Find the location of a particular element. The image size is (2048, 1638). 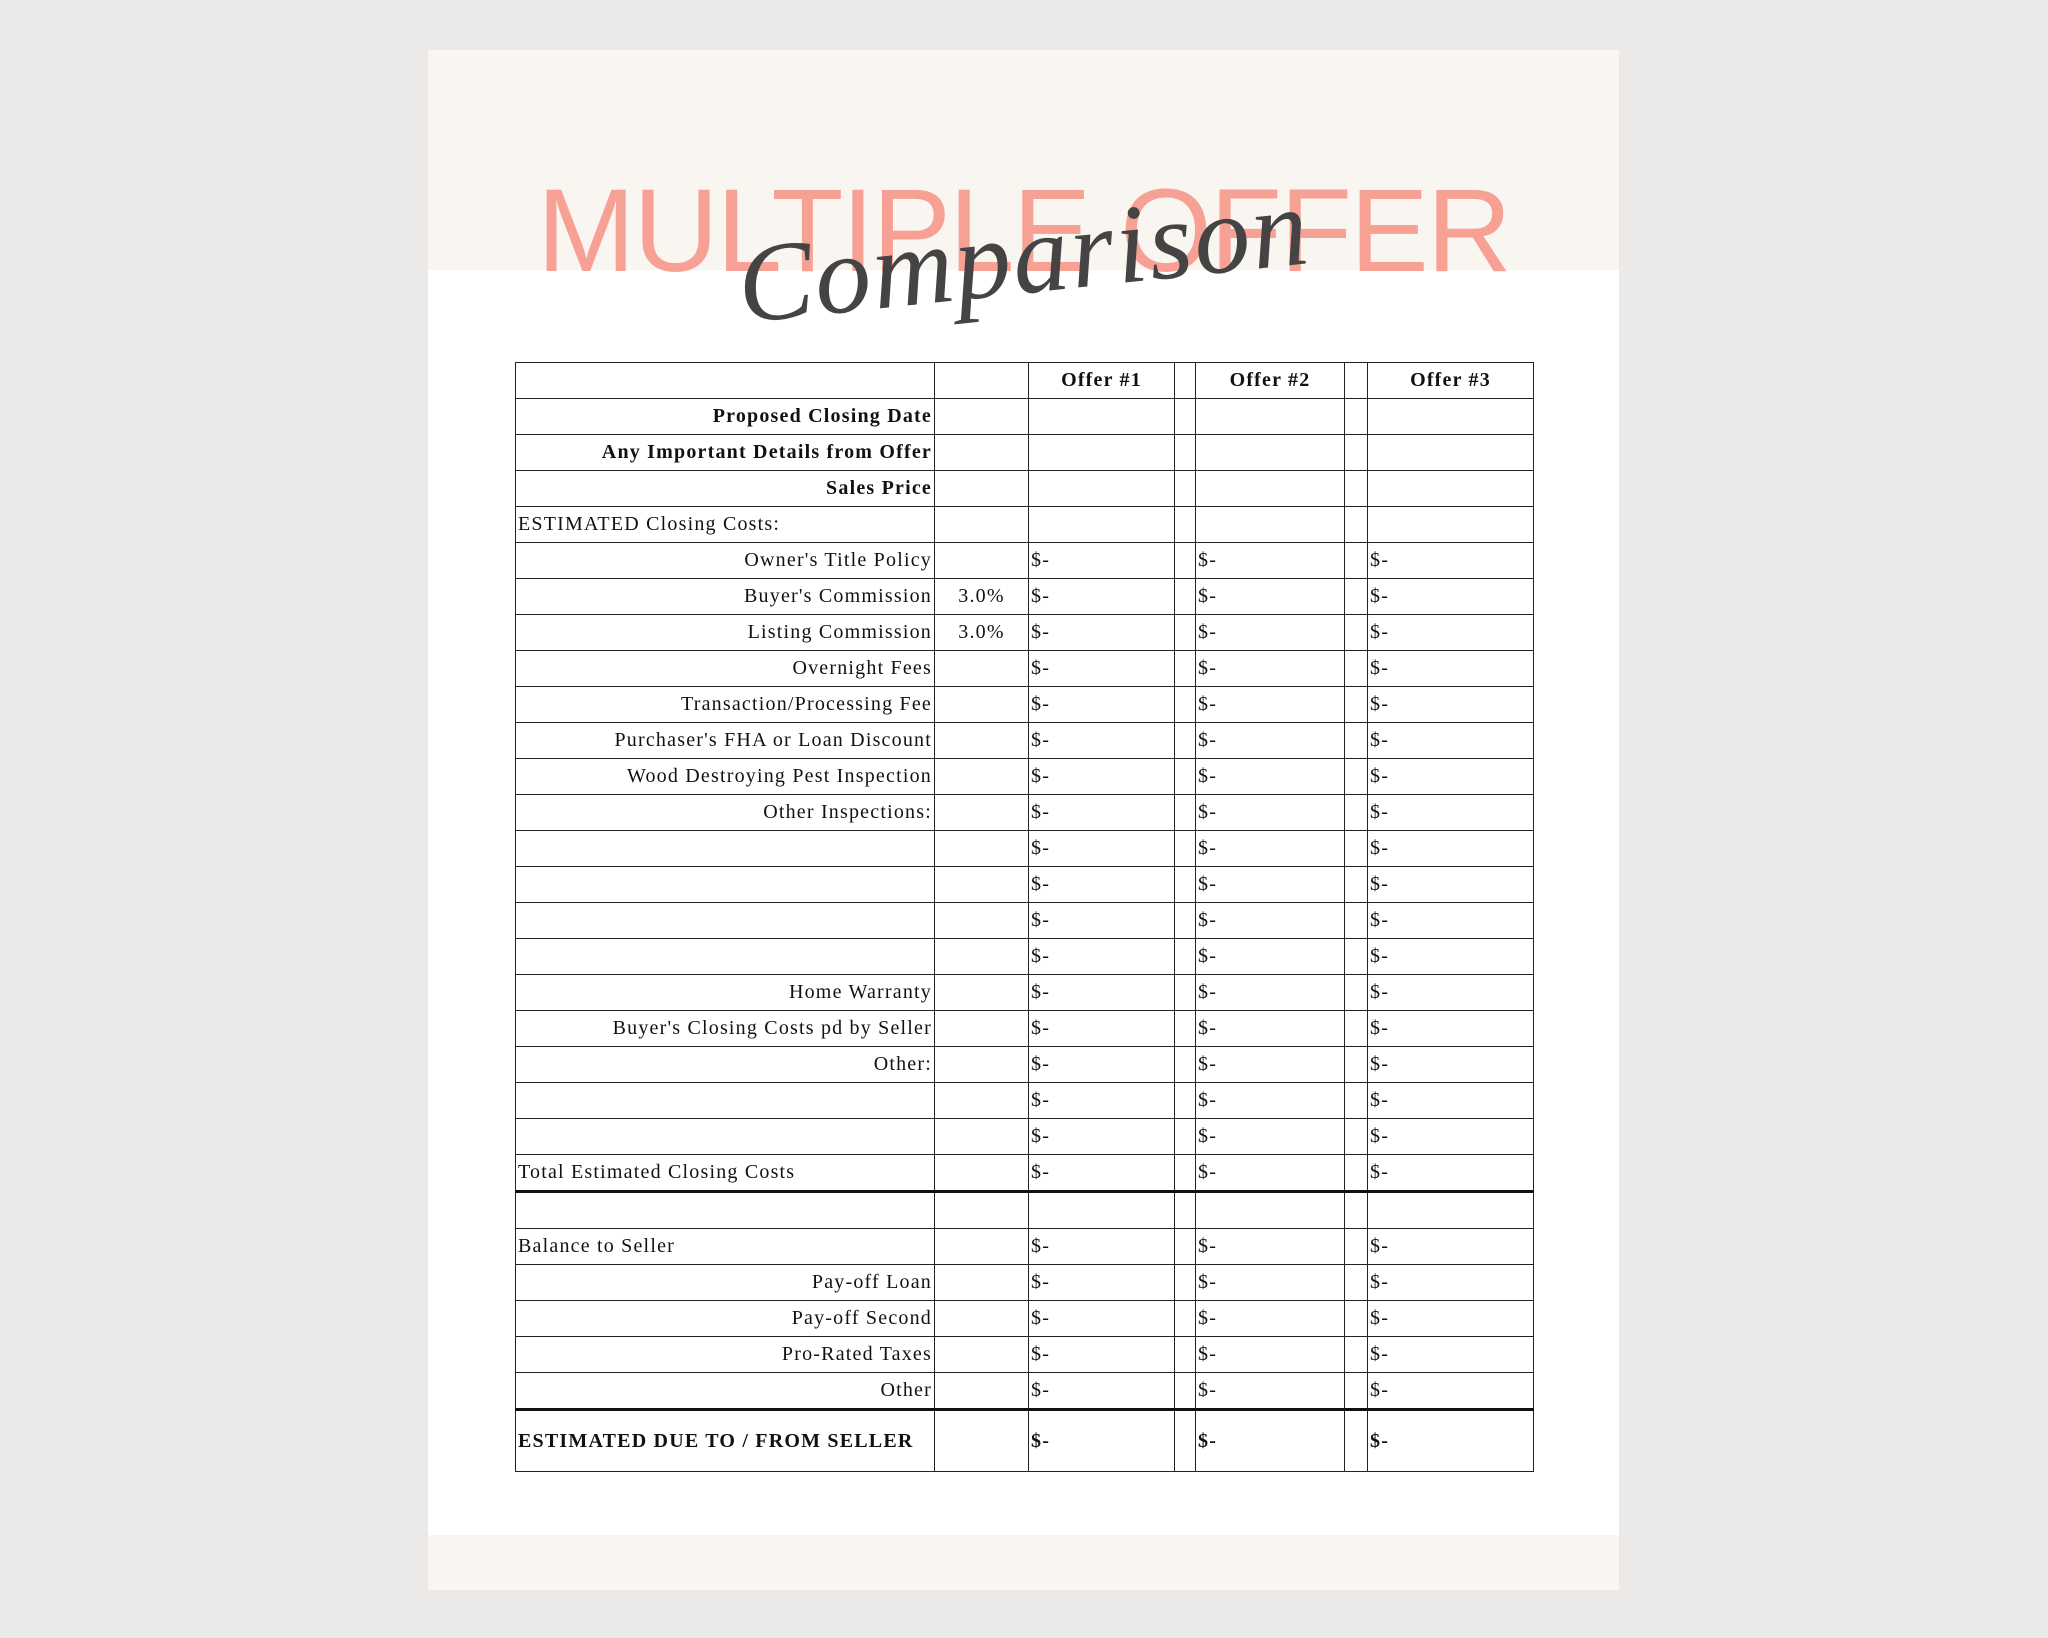

table-row: Balance to Seller $- $- $- is located at coordinates (1024, 1246).